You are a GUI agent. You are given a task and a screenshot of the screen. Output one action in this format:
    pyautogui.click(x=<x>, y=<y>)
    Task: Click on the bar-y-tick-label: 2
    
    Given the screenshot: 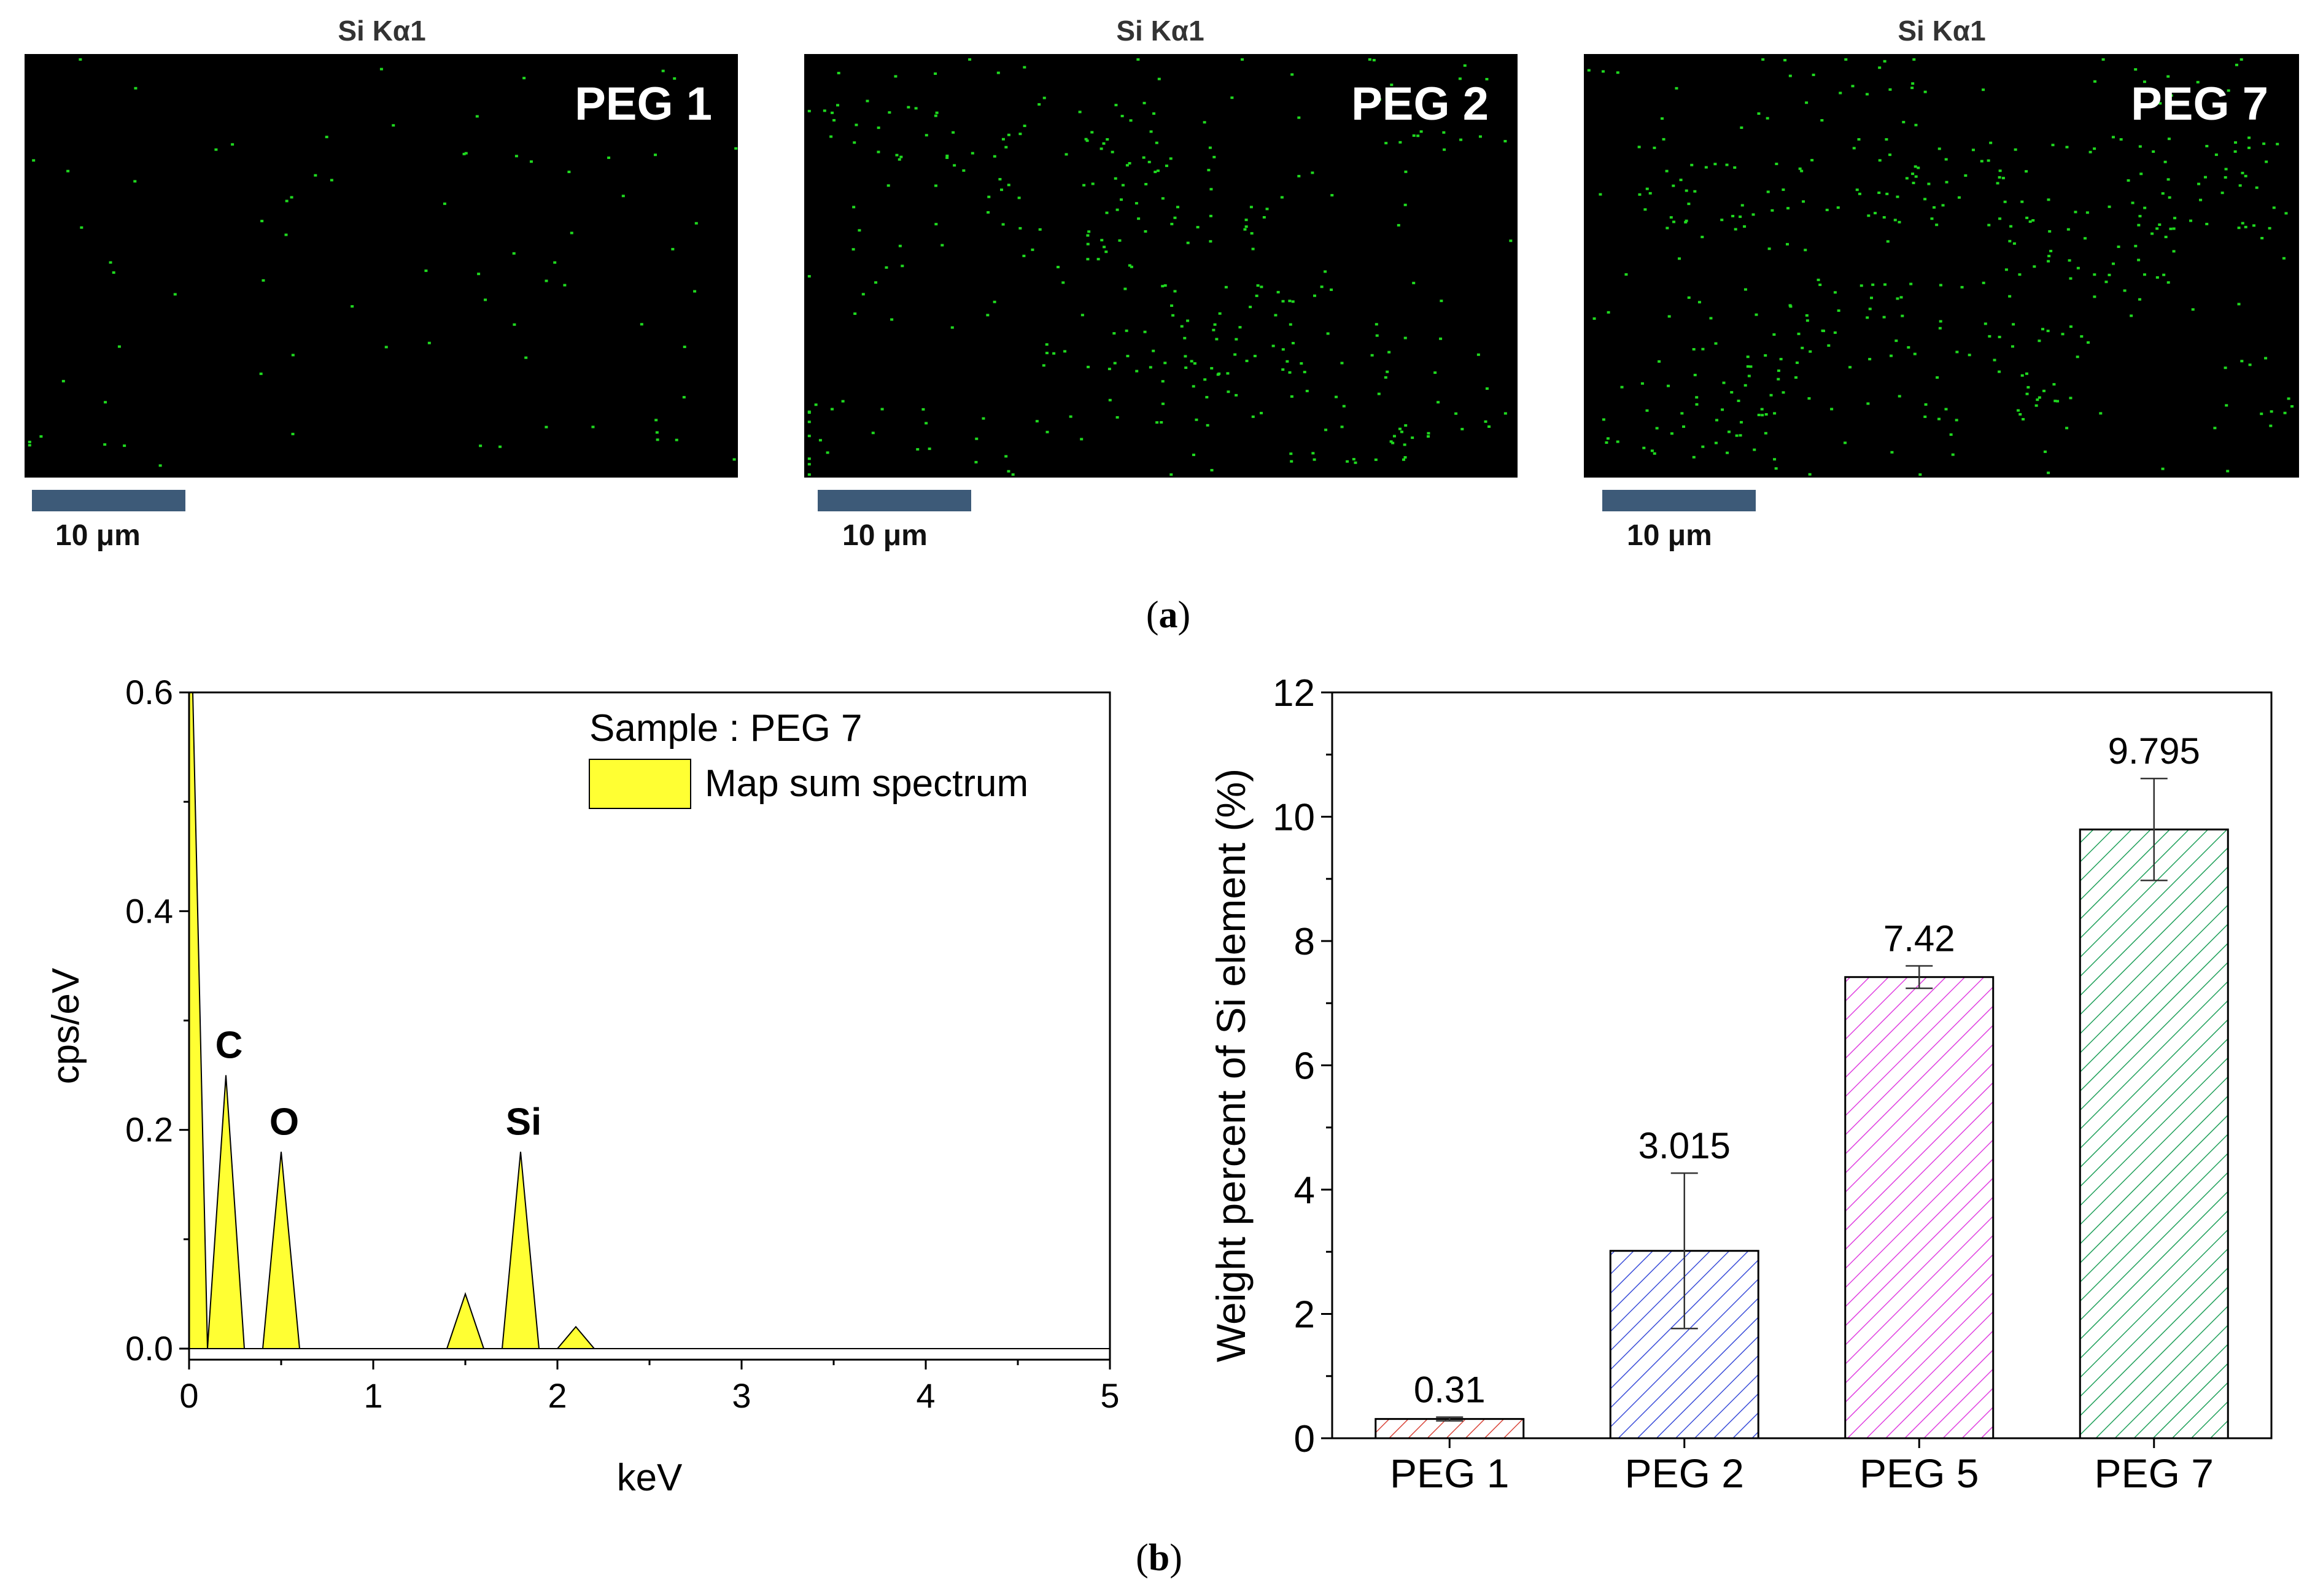 What is the action you would take?
    pyautogui.click(x=1304, y=1315)
    